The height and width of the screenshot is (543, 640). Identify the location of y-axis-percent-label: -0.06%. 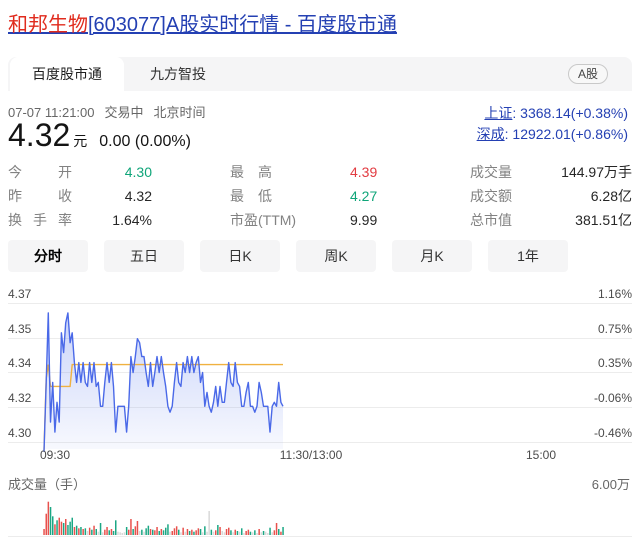
(612, 398).